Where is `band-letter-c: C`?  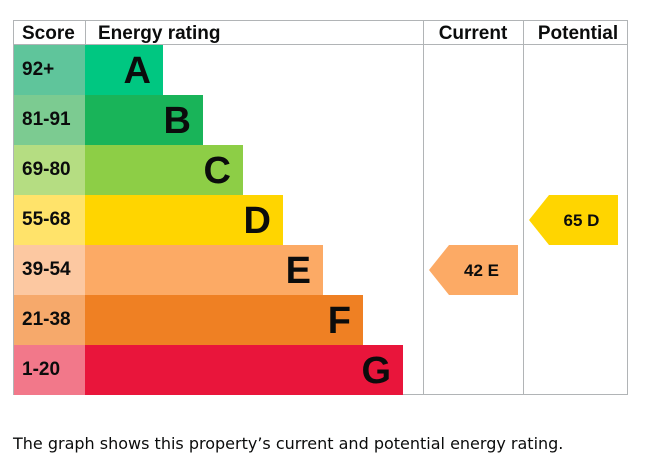
band-letter-c: C is located at coordinates (217, 171).